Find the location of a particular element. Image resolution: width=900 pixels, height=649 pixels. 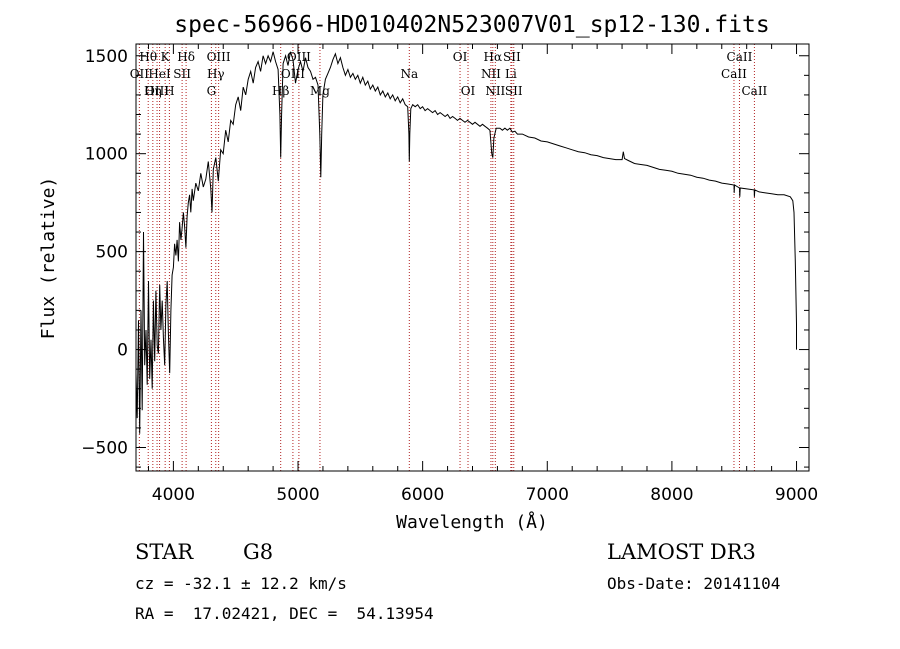

y-tick-label: 0 is located at coordinates (122, 351).